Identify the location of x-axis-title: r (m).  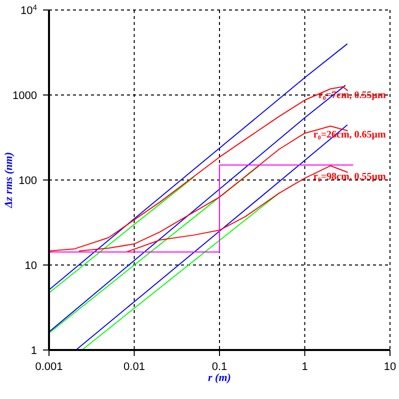
(219, 378).